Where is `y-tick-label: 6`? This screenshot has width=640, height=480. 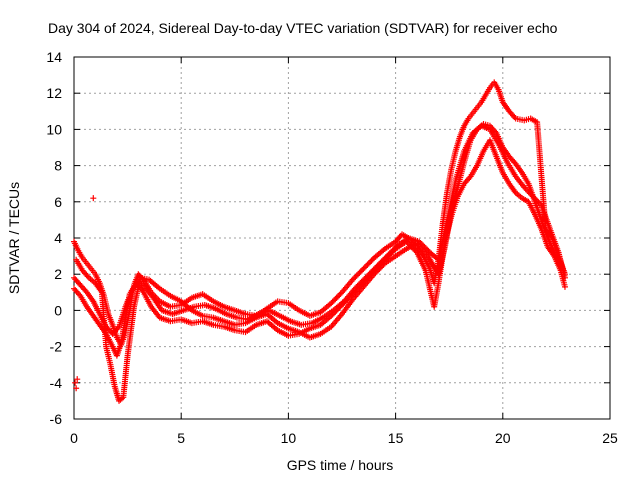 y-tick-label: 6 is located at coordinates (58, 202).